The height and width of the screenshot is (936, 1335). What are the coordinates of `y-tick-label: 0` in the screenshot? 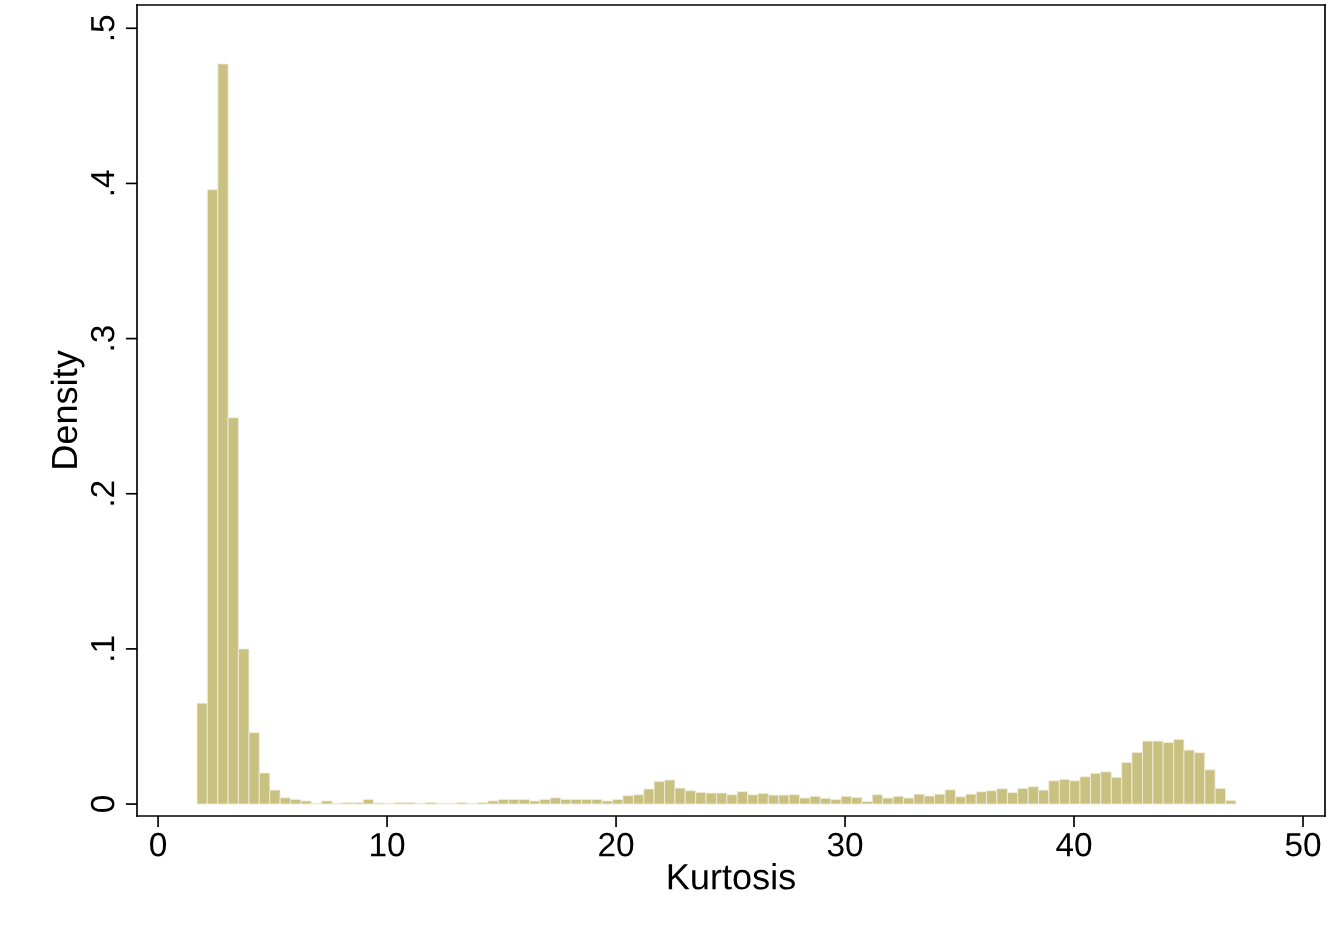 It's located at (102, 804).